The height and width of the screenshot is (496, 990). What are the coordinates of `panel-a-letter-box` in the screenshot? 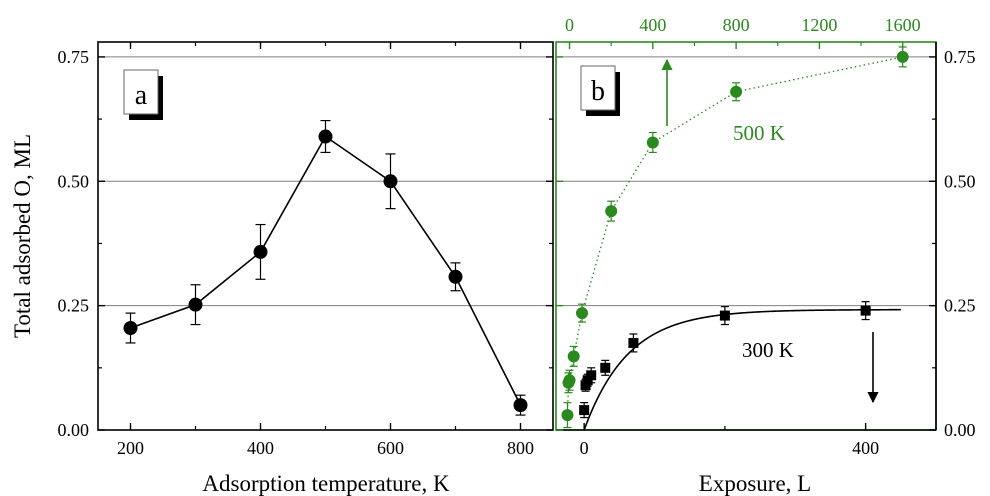 It's located at (141, 92).